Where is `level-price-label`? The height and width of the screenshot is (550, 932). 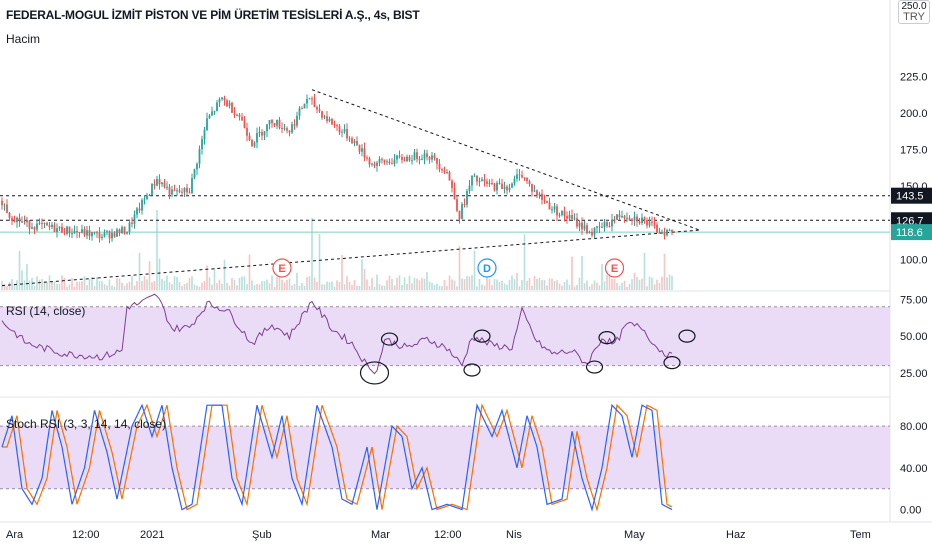
level-price-label is located at coordinates (911, 195).